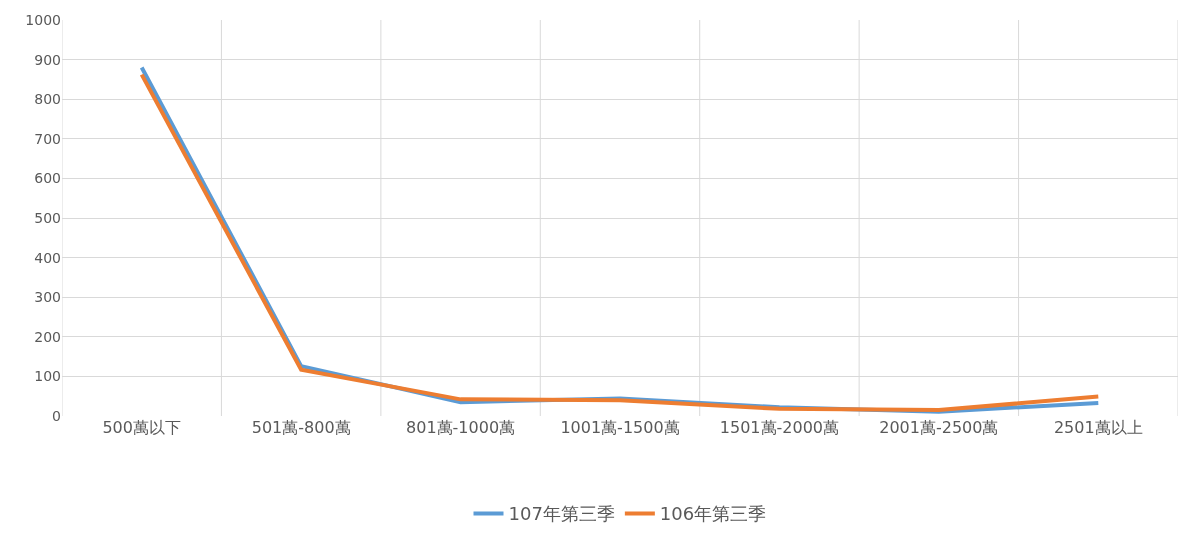  Describe the element at coordinates (47, 178) in the screenshot. I see `y-tick-label: 600` at that location.